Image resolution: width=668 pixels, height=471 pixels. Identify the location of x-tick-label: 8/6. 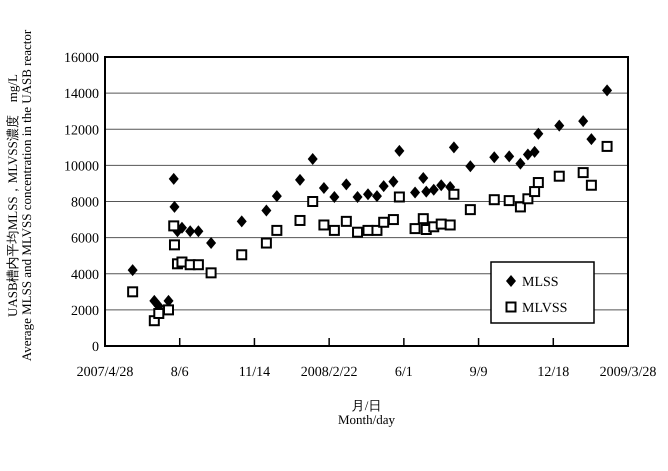
(179, 372).